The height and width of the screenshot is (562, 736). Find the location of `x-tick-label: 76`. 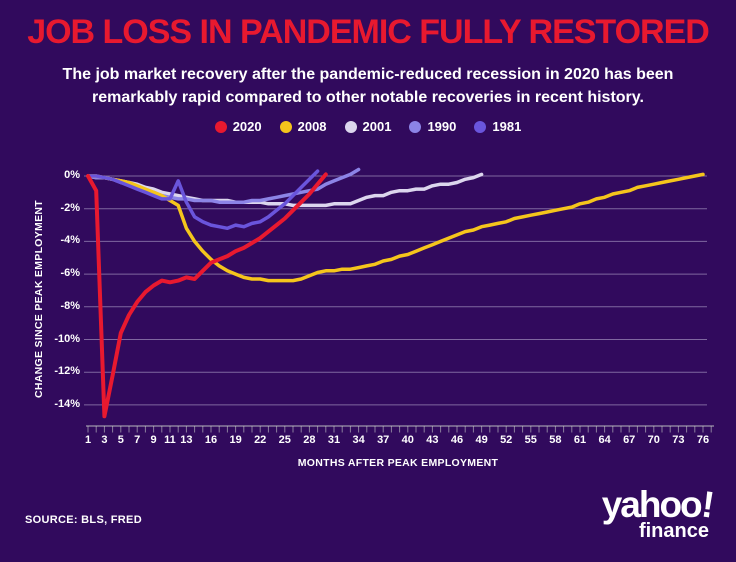

x-tick-label: 76 is located at coordinates (703, 440).